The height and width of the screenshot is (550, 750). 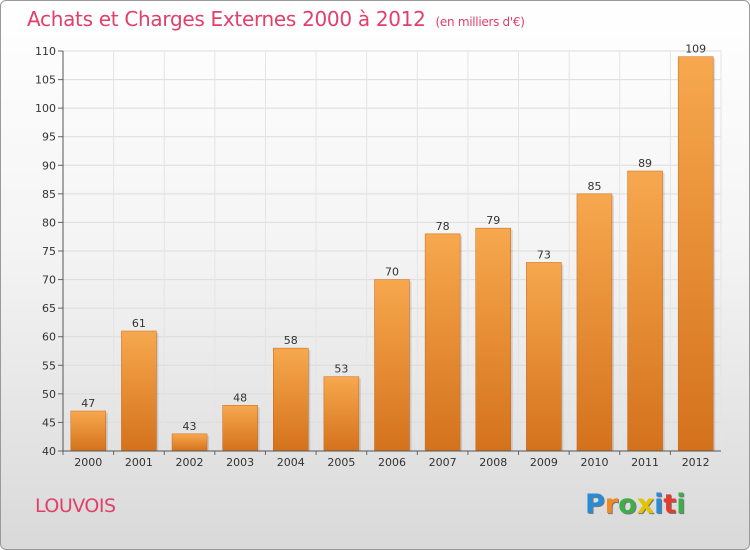 I want to click on logo-letter: t, so click(x=670, y=504).